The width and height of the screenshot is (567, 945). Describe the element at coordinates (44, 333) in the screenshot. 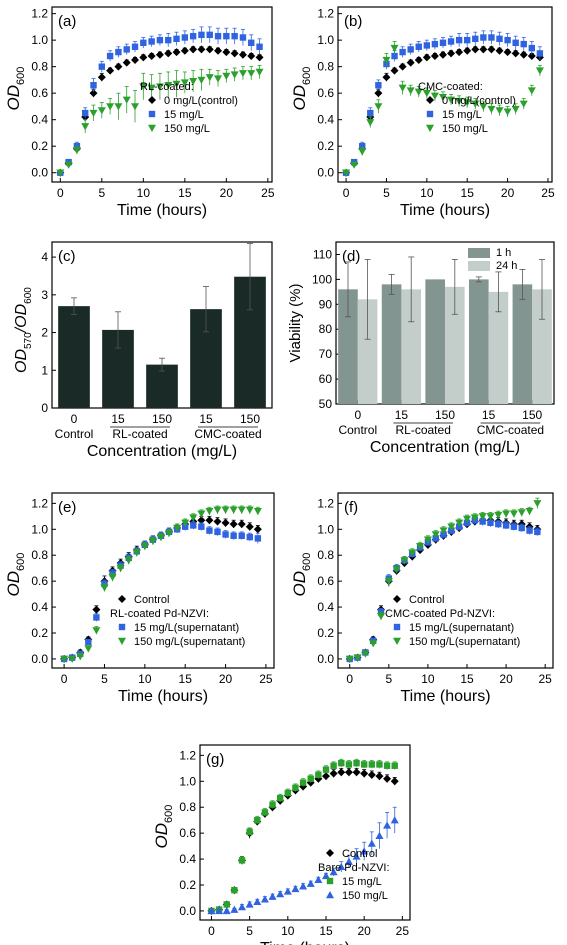

I see `y-tick-label: 2` at that location.